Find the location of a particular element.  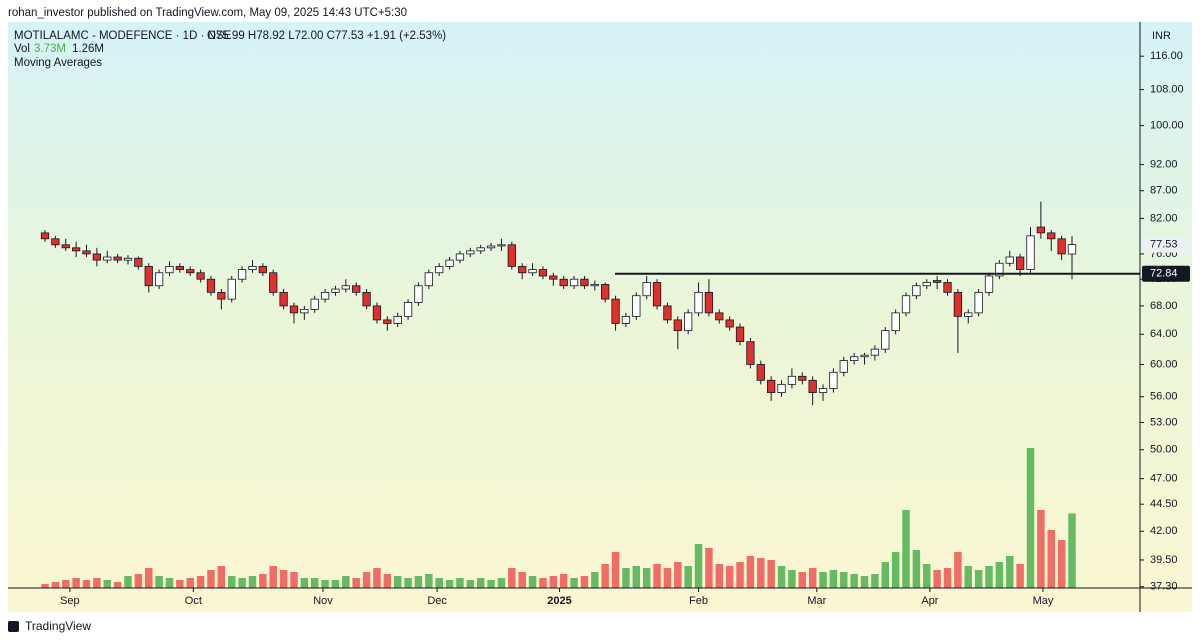

x-tick-label: 2025 is located at coordinates (559, 601).